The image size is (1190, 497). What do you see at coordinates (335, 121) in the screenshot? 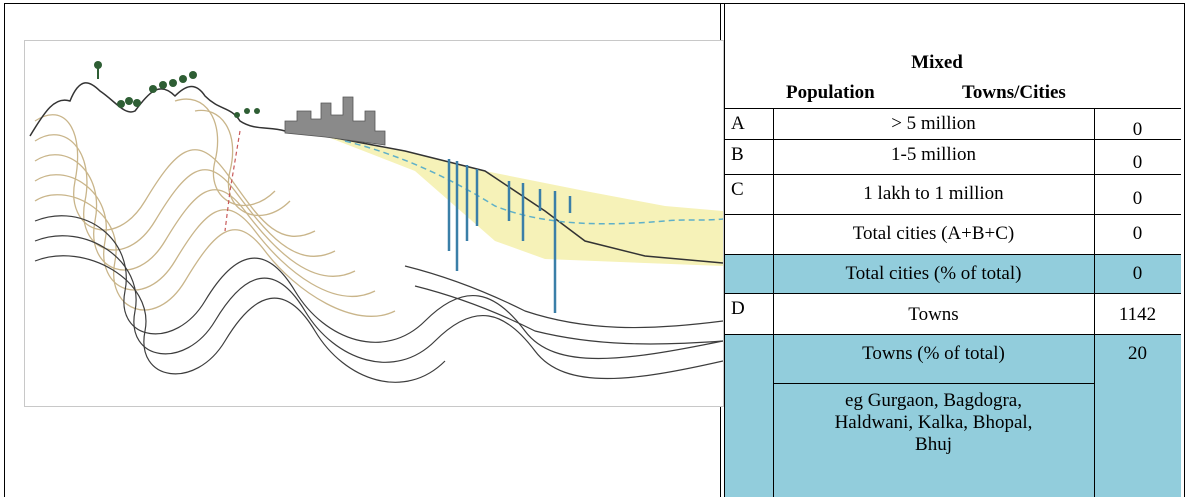
I see `city-skyline` at bounding box center [335, 121].